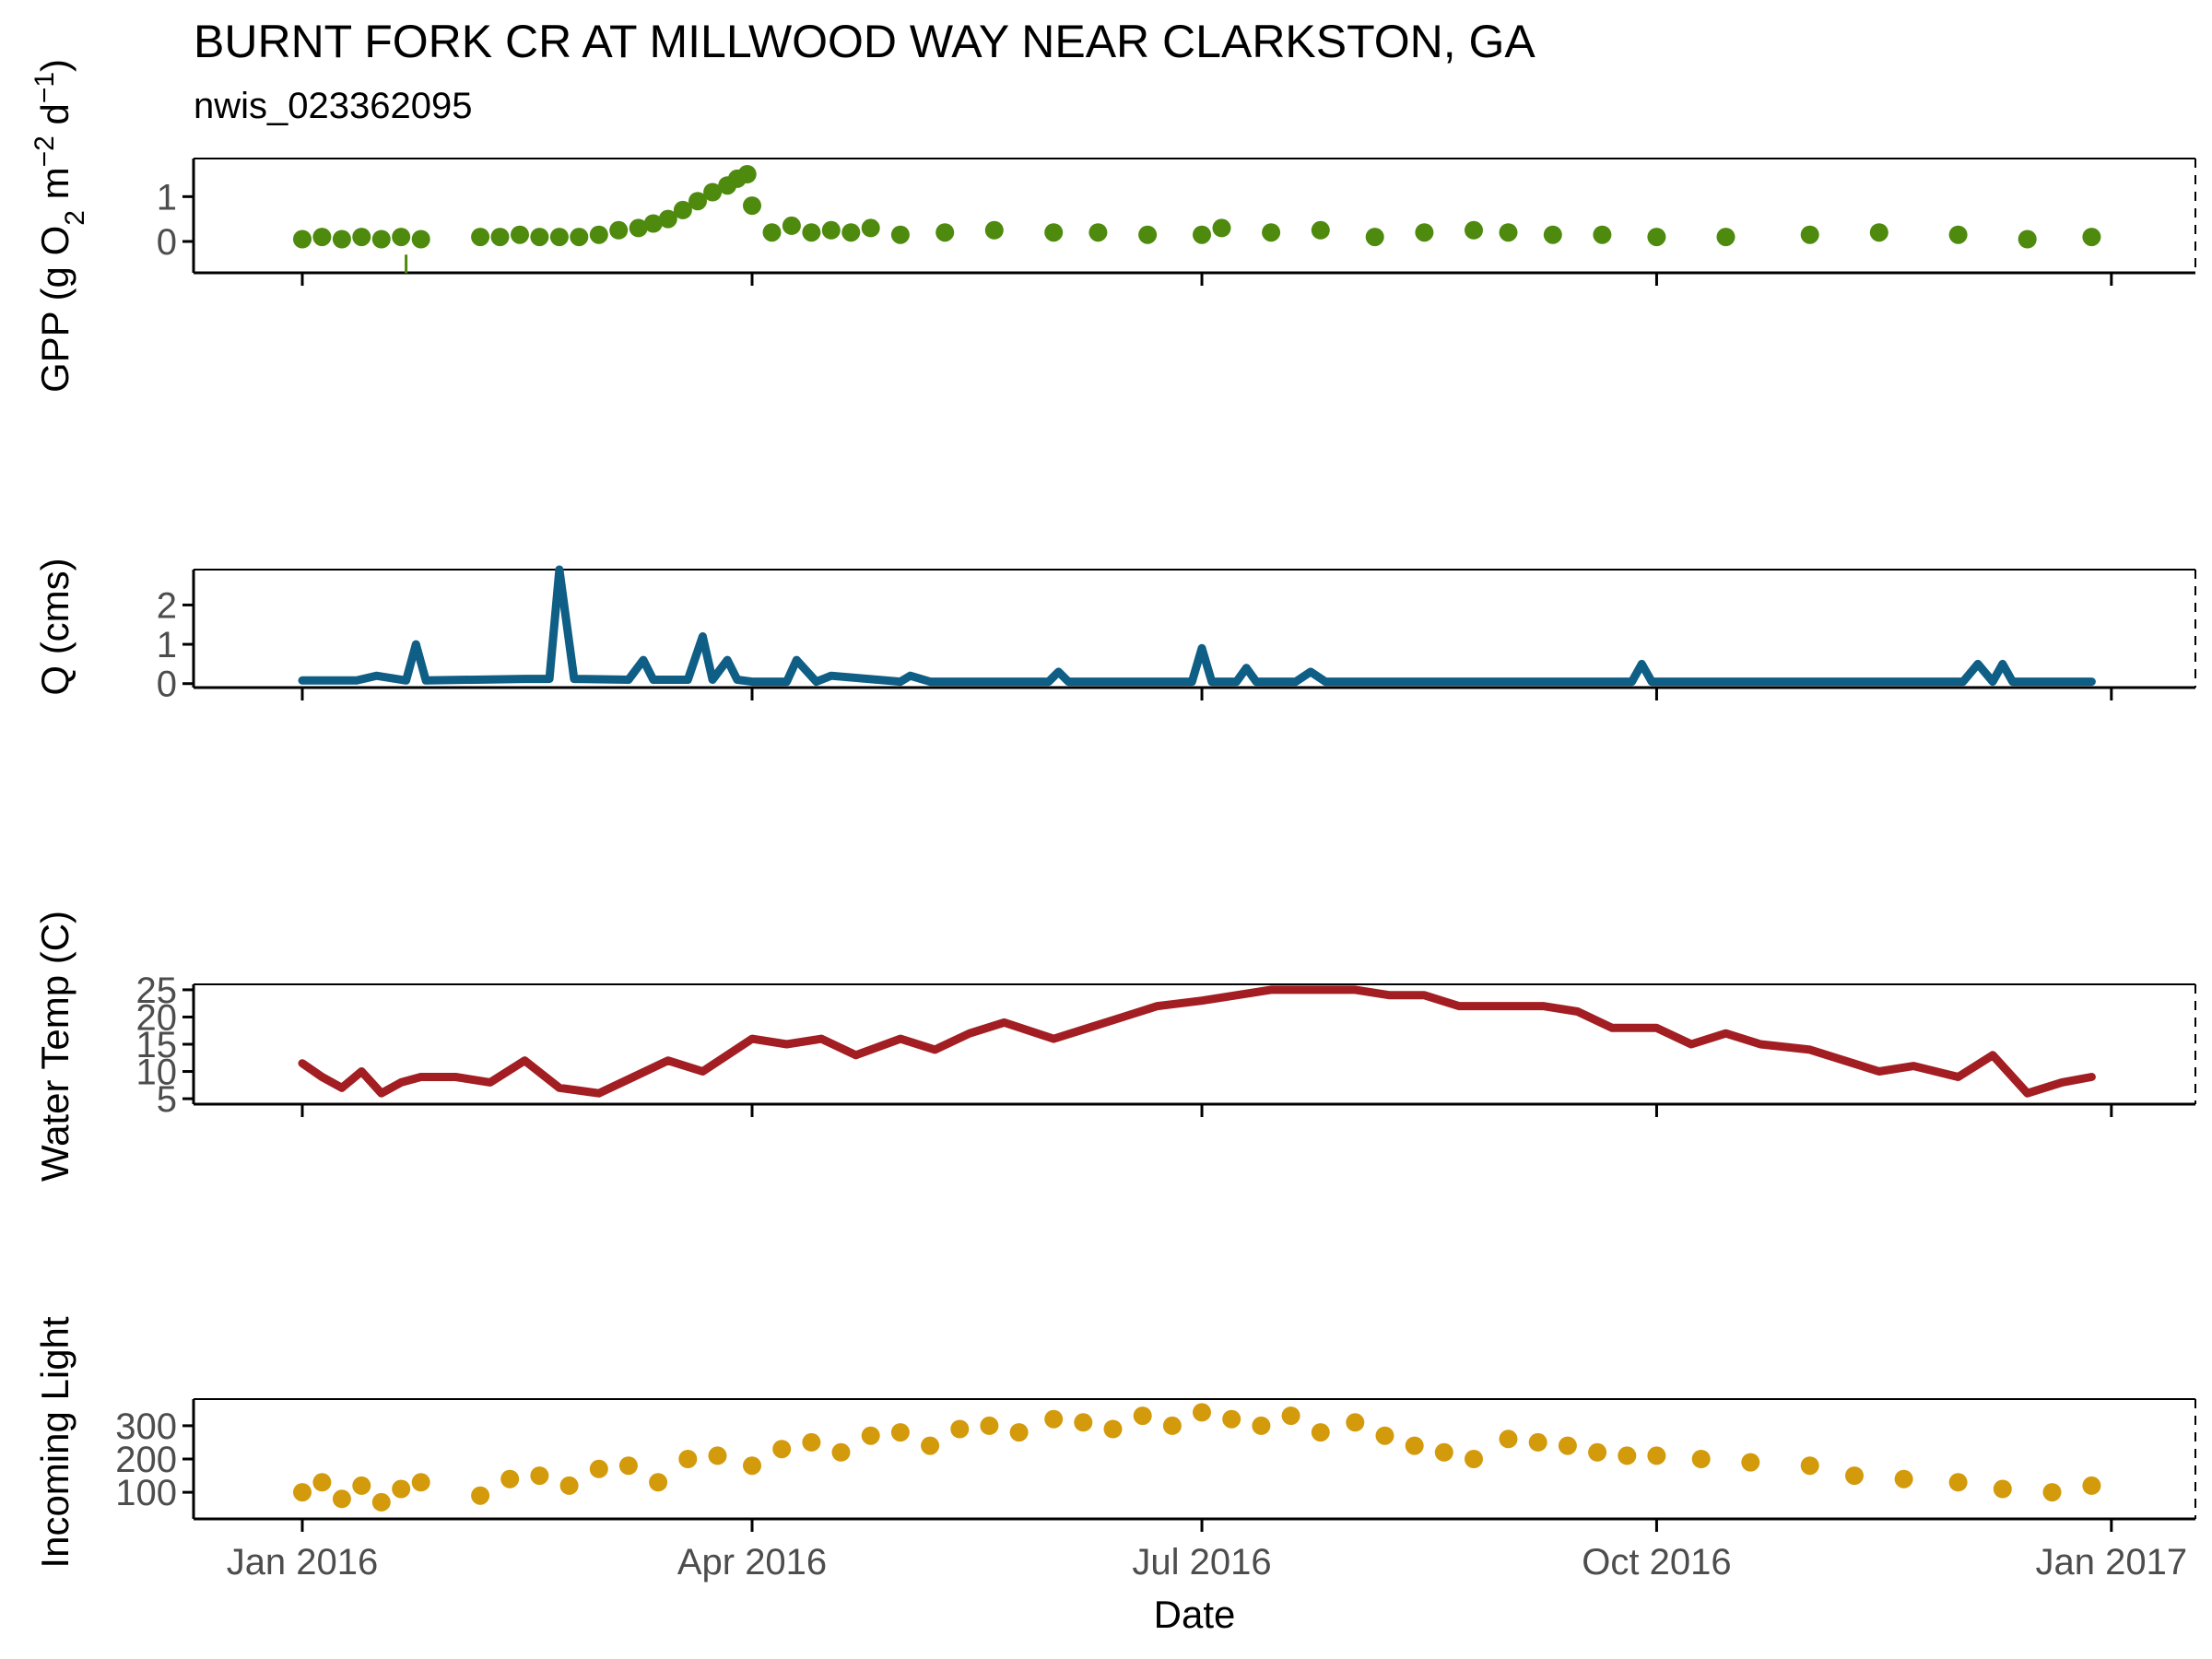 This screenshot has width=2212, height=1659. I want to click on gpp-ylabel-mid1: m, so click(54, 188).